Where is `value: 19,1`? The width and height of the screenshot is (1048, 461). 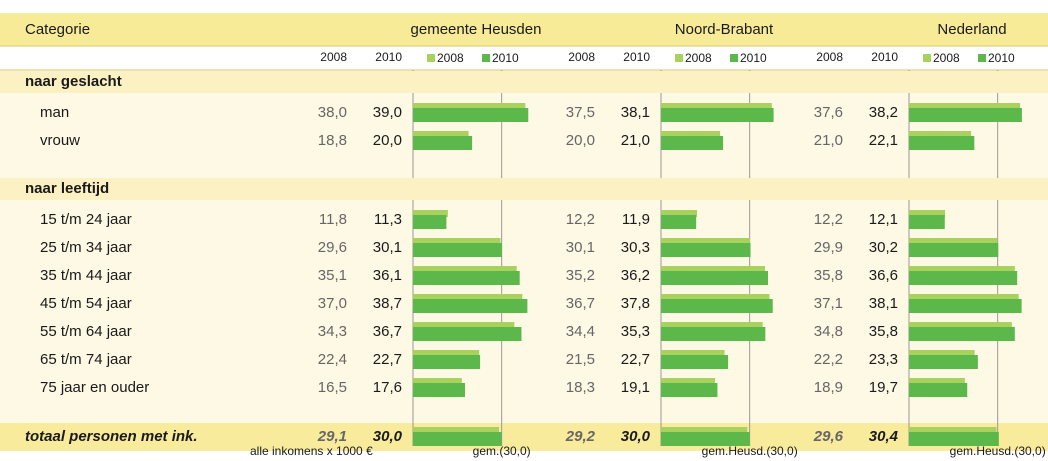 value: 19,1 is located at coordinates (635, 387).